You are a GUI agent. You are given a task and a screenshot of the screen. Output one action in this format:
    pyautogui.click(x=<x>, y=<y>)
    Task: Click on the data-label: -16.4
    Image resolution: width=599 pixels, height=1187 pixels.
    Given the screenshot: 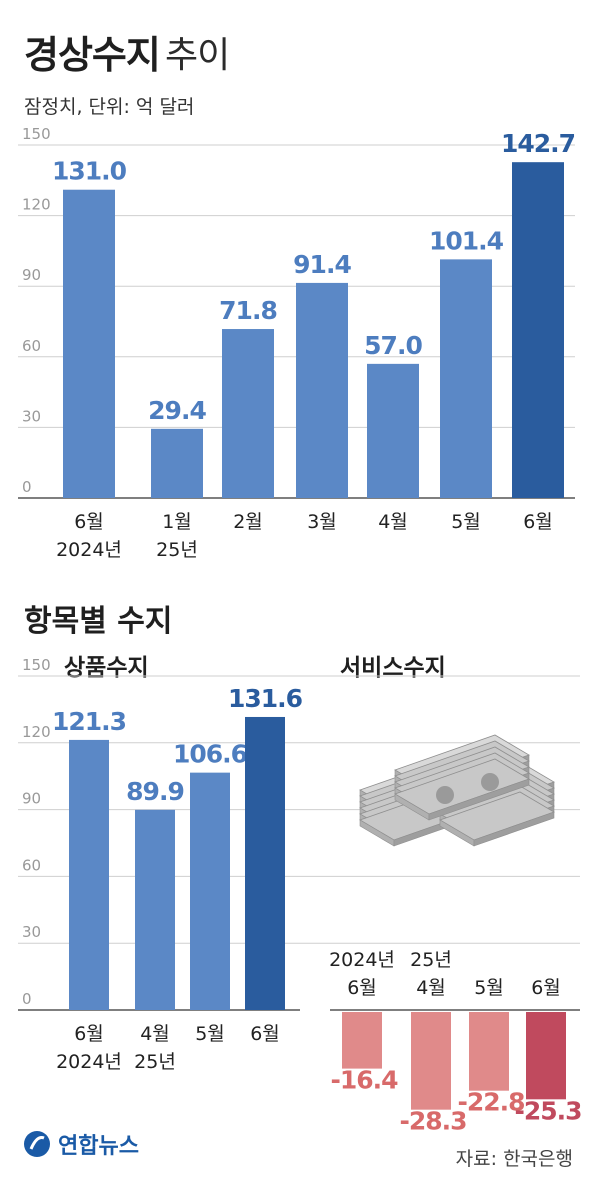 What is the action you would take?
    pyautogui.click(x=364, y=1080)
    